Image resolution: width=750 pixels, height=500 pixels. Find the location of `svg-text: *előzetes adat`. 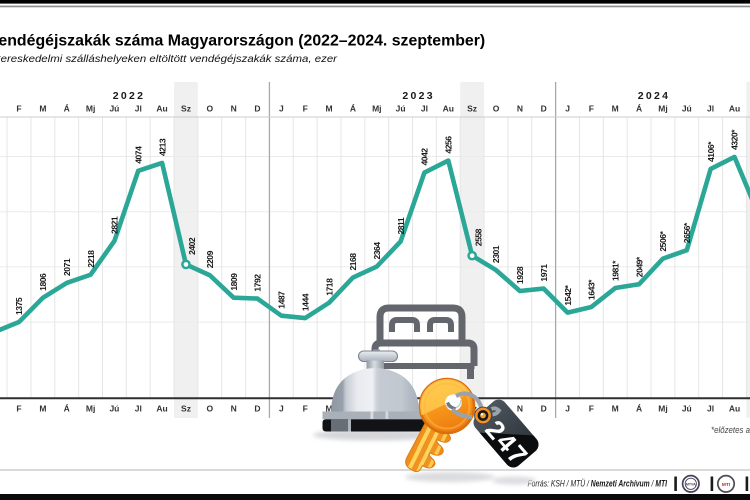

svg-text: *előzetes adat is located at coordinates (730, 430).